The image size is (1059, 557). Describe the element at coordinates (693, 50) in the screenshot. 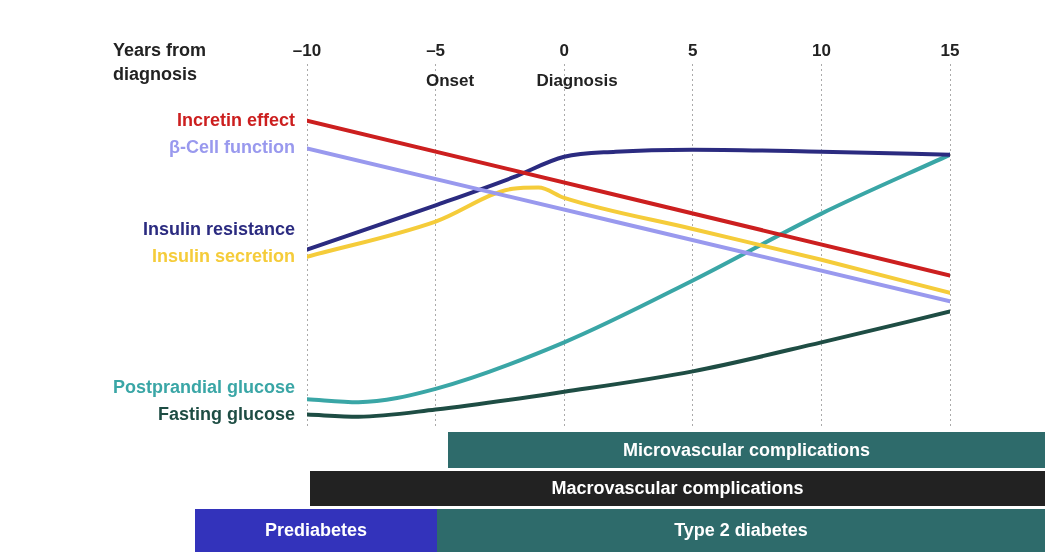

I see `x-tick-label: 5` at that location.